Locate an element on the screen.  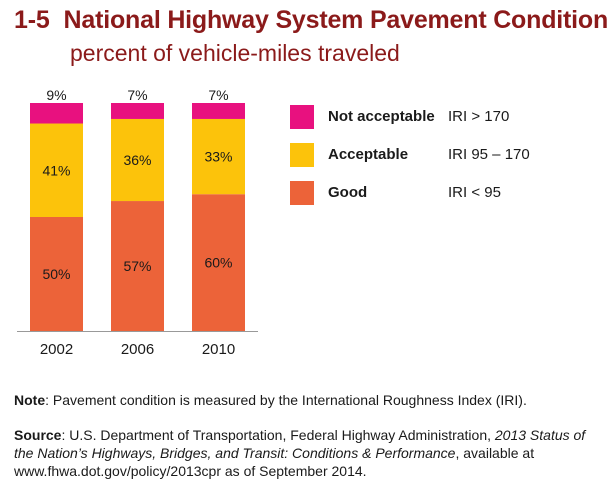
legend-item-not-acceptable: Not acceptable IRI > 170 is located at coordinates (440, 116).